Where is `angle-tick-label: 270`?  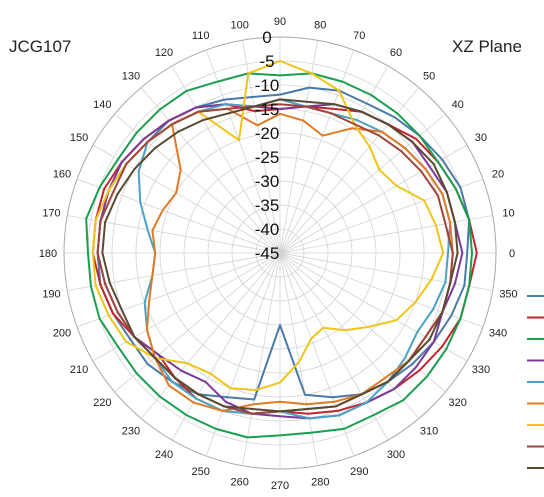
angle-tick-label: 270 is located at coordinates (280, 486).